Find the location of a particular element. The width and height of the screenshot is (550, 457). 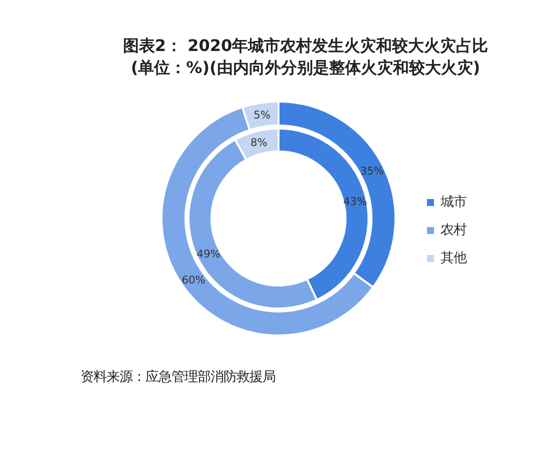

data-label: 49% is located at coordinates (208, 254).